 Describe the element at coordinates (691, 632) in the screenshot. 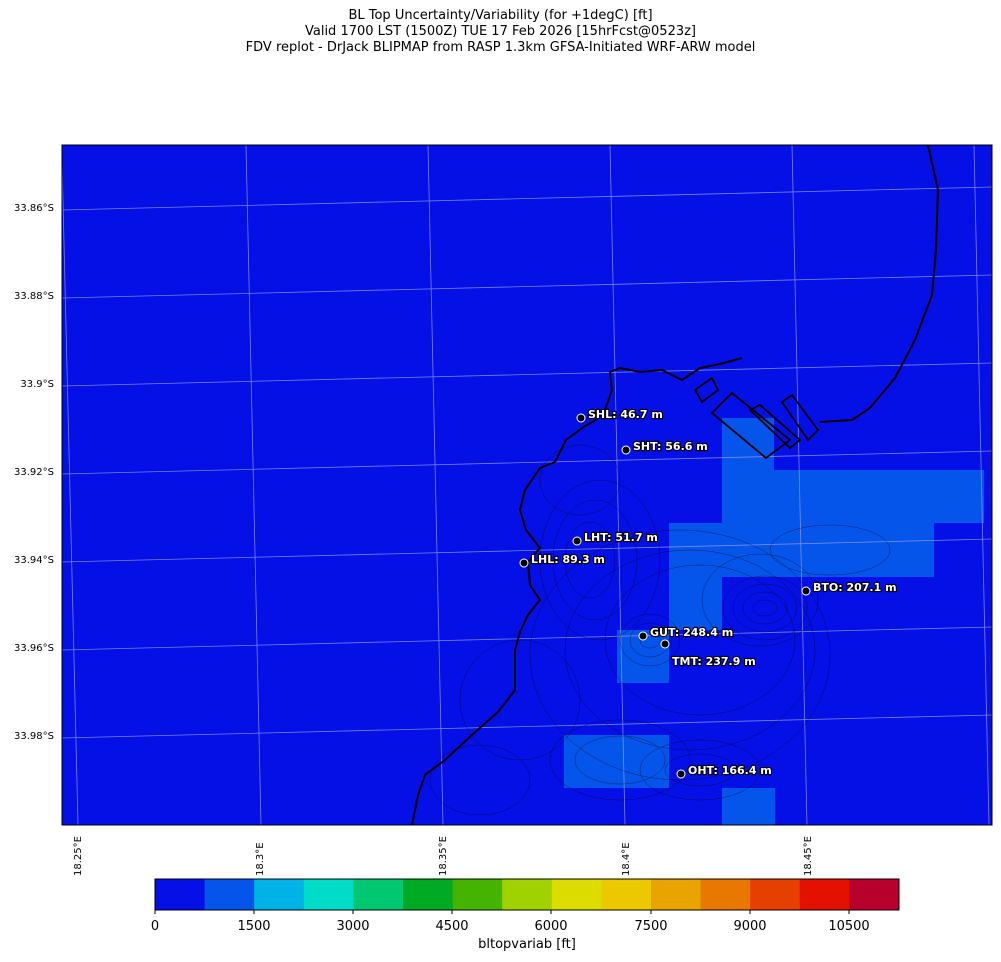

I see `station-label: GUT: 248.4 m` at that location.